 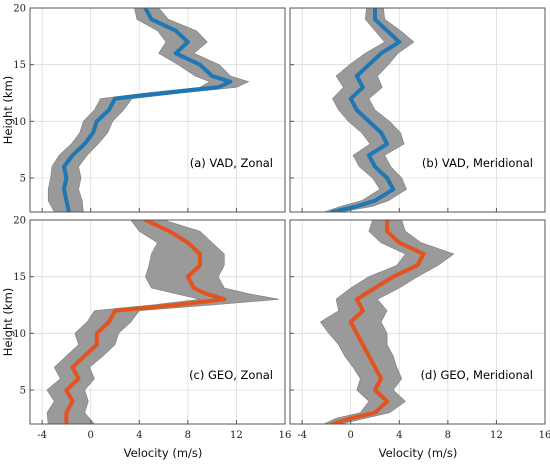 I want to click on panel-label: (c) GEO, Zonal, so click(x=231, y=375).